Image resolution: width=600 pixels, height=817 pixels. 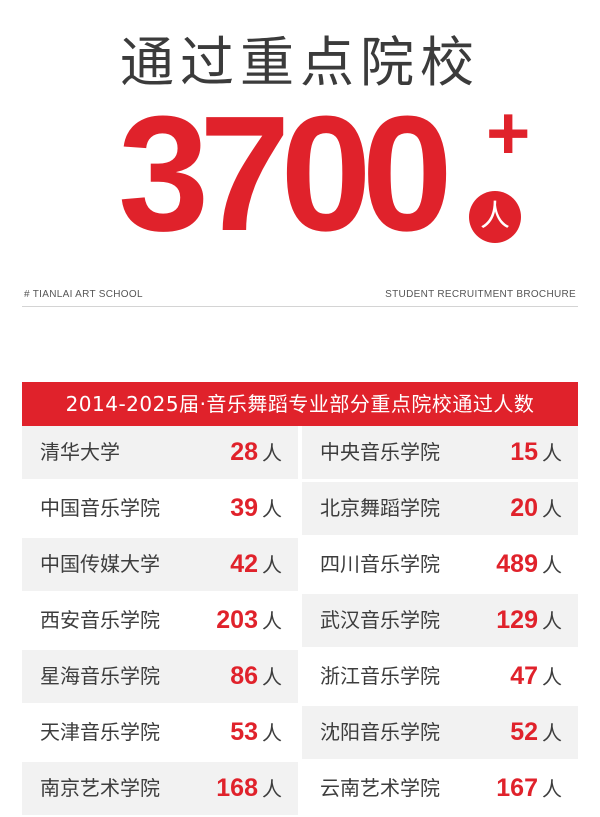 I want to click on admit-count: 53, so click(x=244, y=732).